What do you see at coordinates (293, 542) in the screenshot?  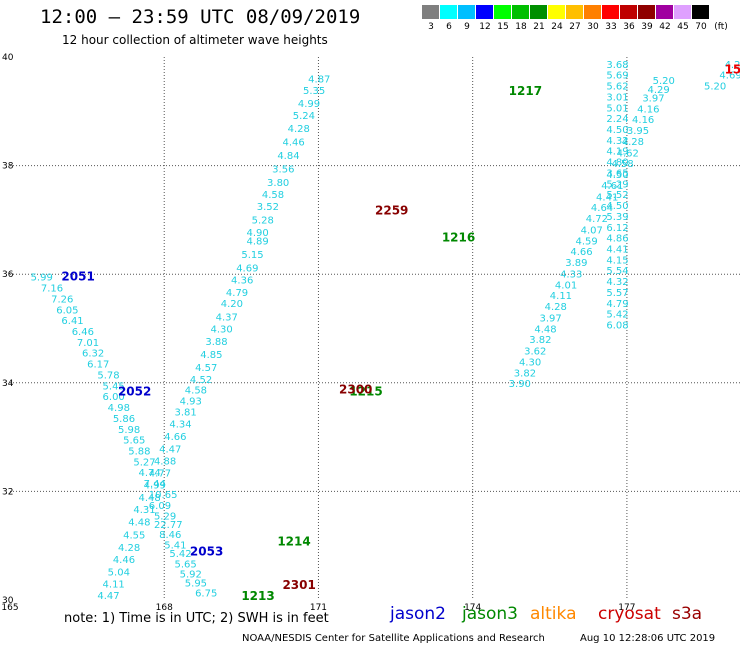 I see `track-label: 1214` at bounding box center [293, 542].